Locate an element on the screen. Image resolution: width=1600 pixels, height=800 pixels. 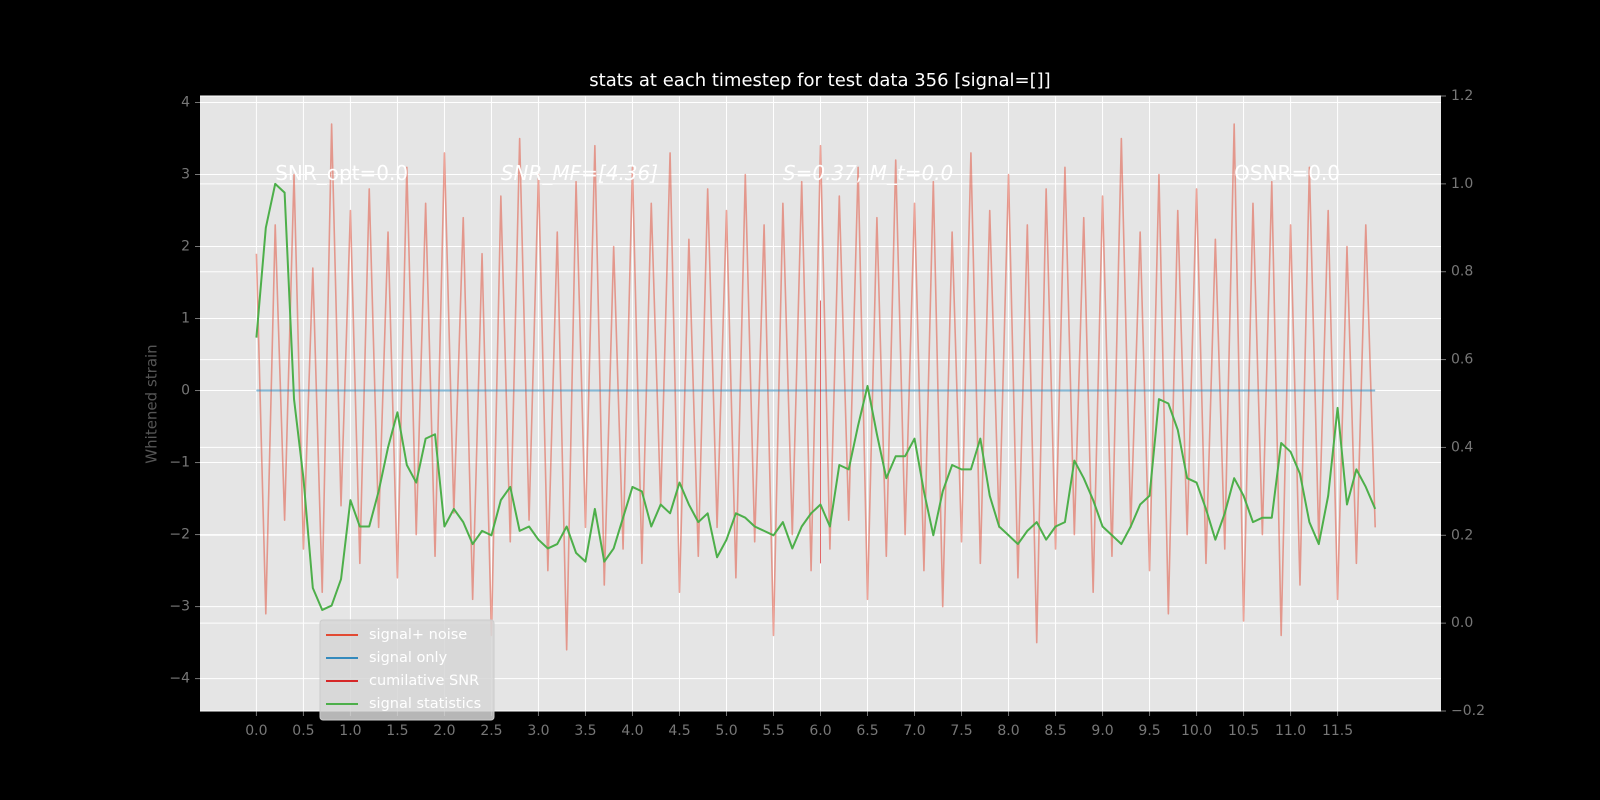
x-tick-label: 5.5 is located at coordinates (773, 731).